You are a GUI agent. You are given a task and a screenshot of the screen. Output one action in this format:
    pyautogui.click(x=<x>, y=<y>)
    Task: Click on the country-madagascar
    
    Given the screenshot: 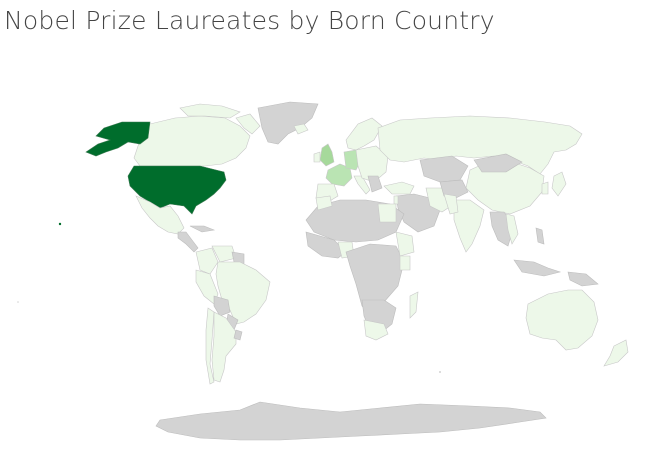 What is the action you would take?
    pyautogui.click(x=414, y=305)
    